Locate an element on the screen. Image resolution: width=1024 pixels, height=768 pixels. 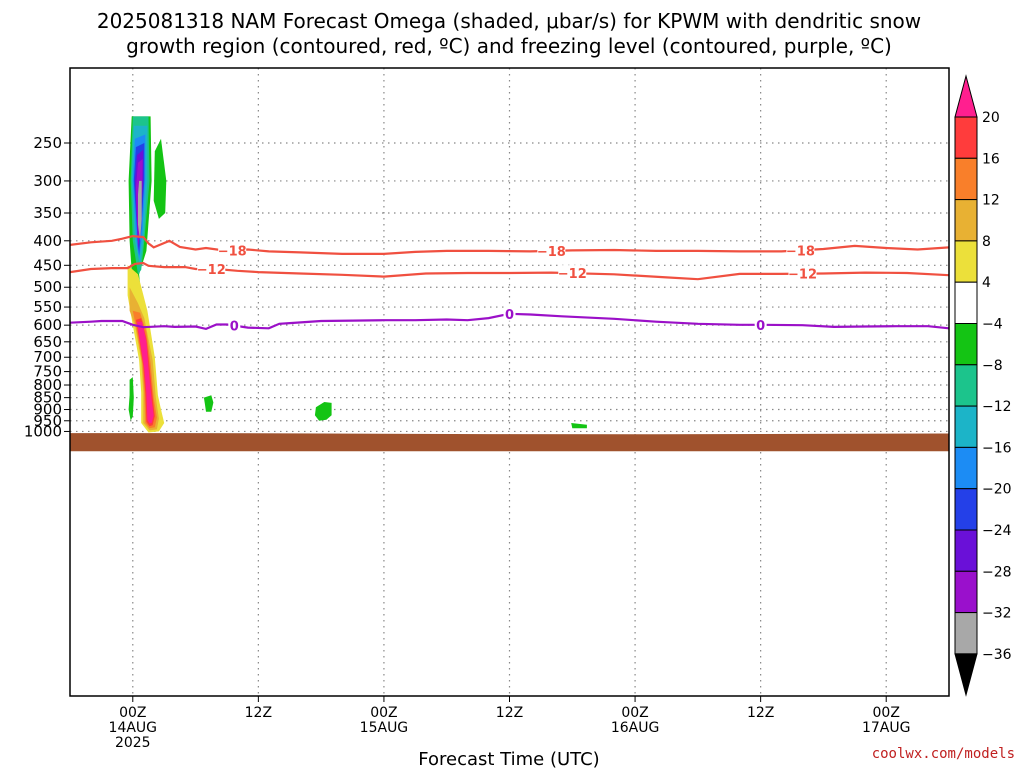
y-tick-label: 450 is located at coordinates (47, 265).